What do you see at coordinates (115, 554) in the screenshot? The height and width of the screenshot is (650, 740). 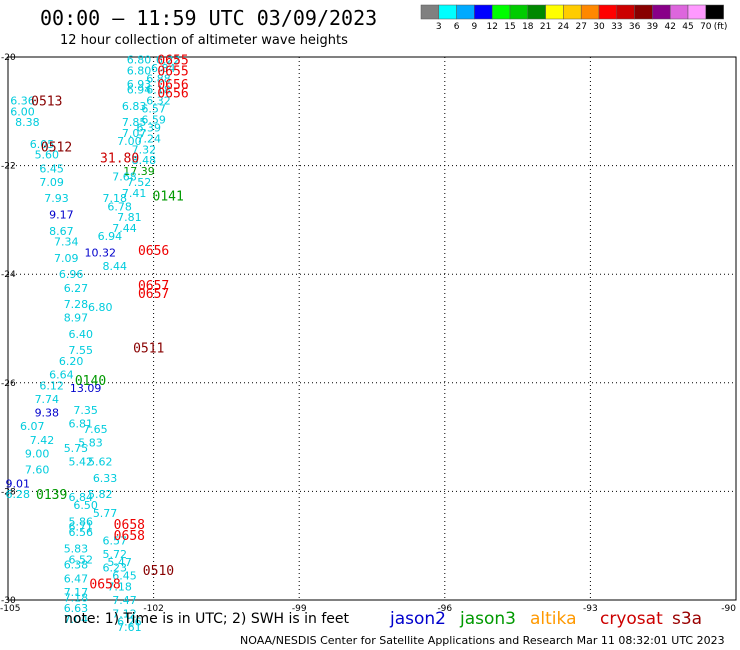 I see `wave-height-value: 5.72` at bounding box center [115, 554].